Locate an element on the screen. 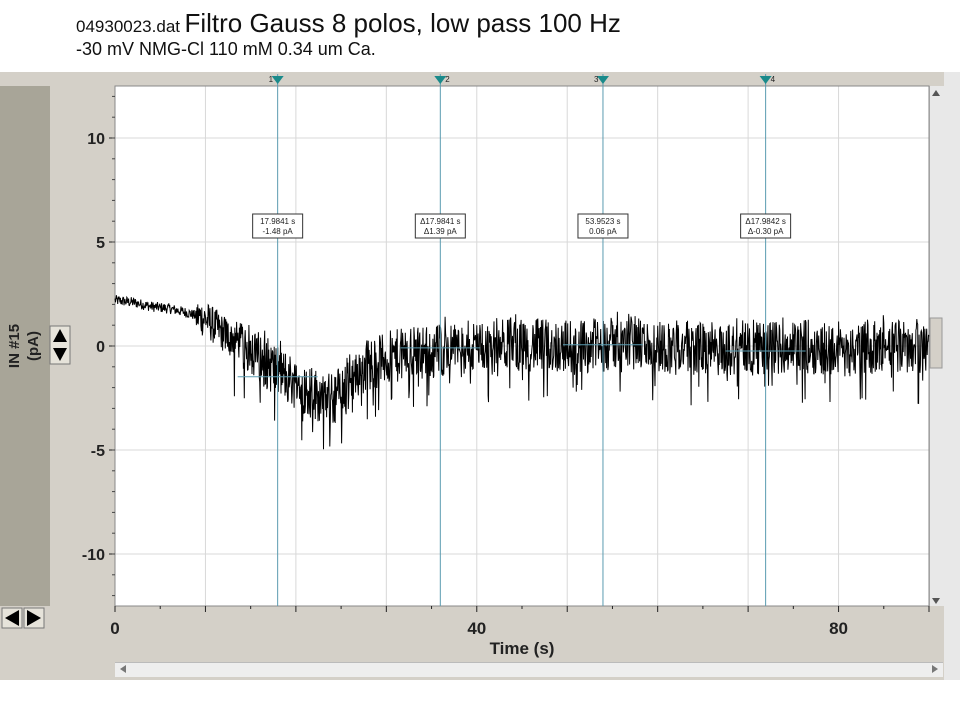  triangle-left-icon is located at coordinates (12, 618).